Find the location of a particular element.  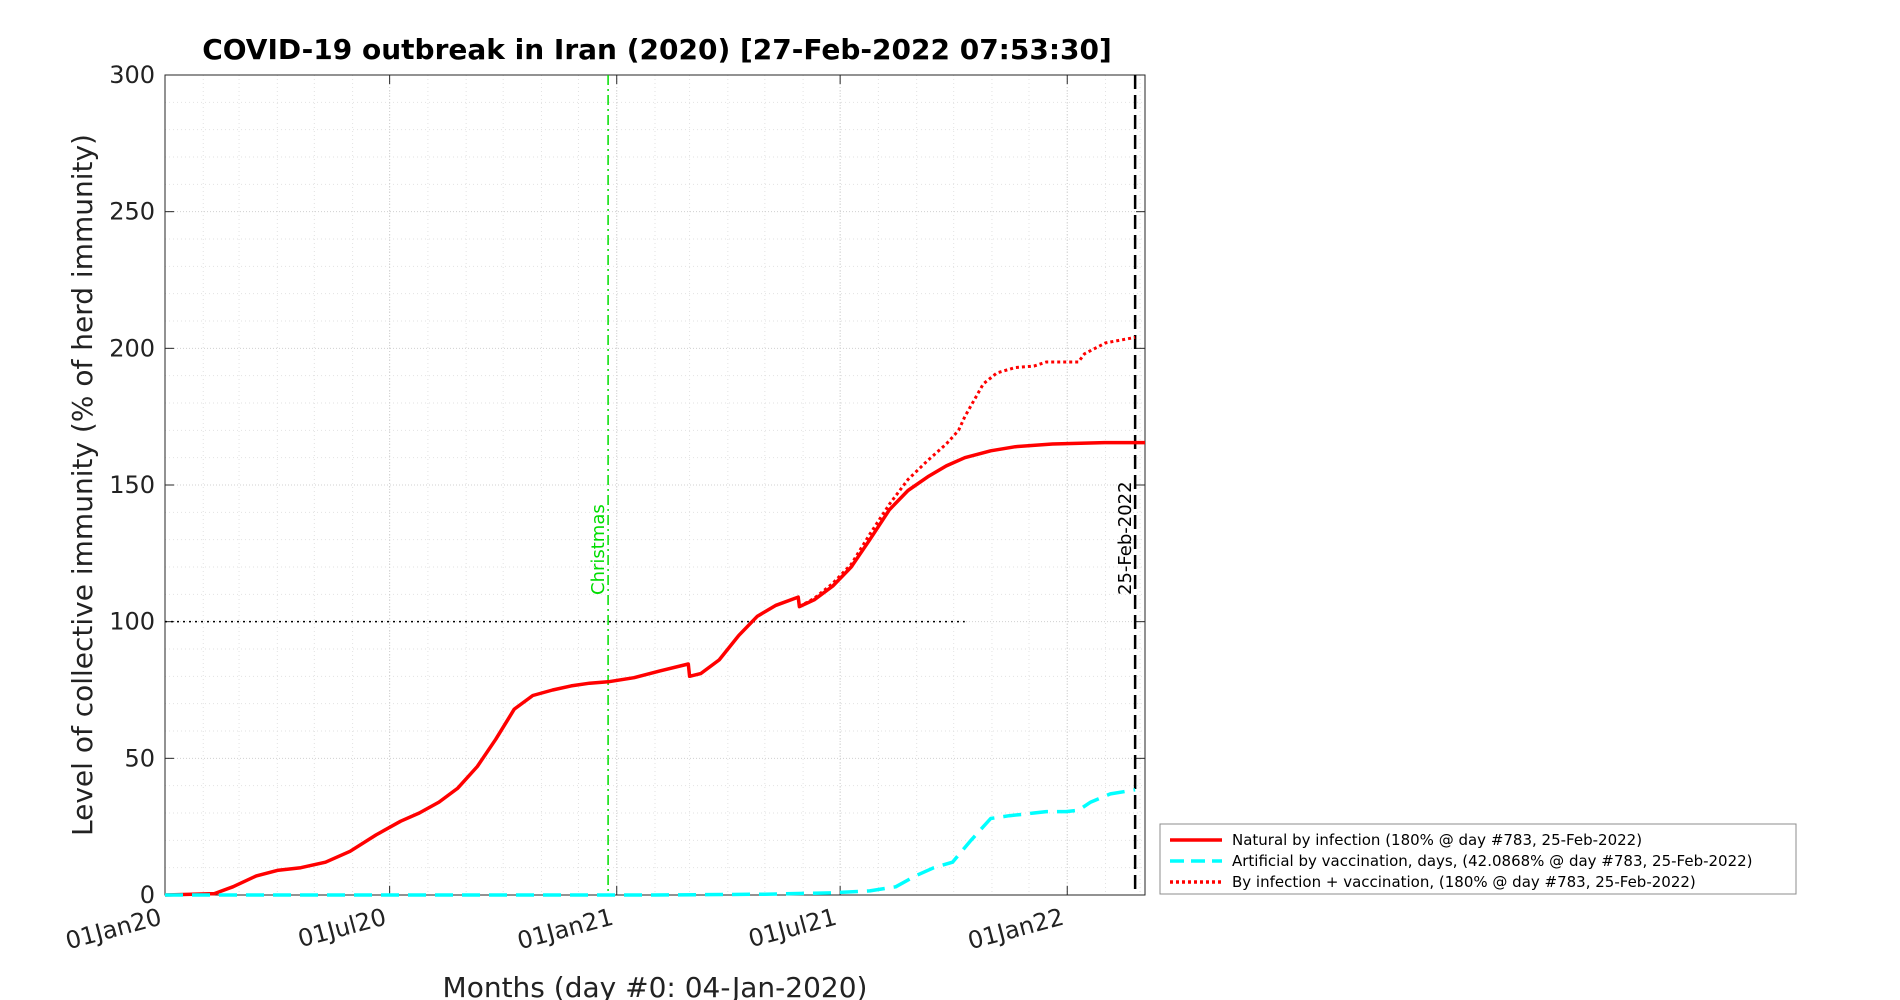

y-tick-label: 50 is located at coordinates (139, 758).